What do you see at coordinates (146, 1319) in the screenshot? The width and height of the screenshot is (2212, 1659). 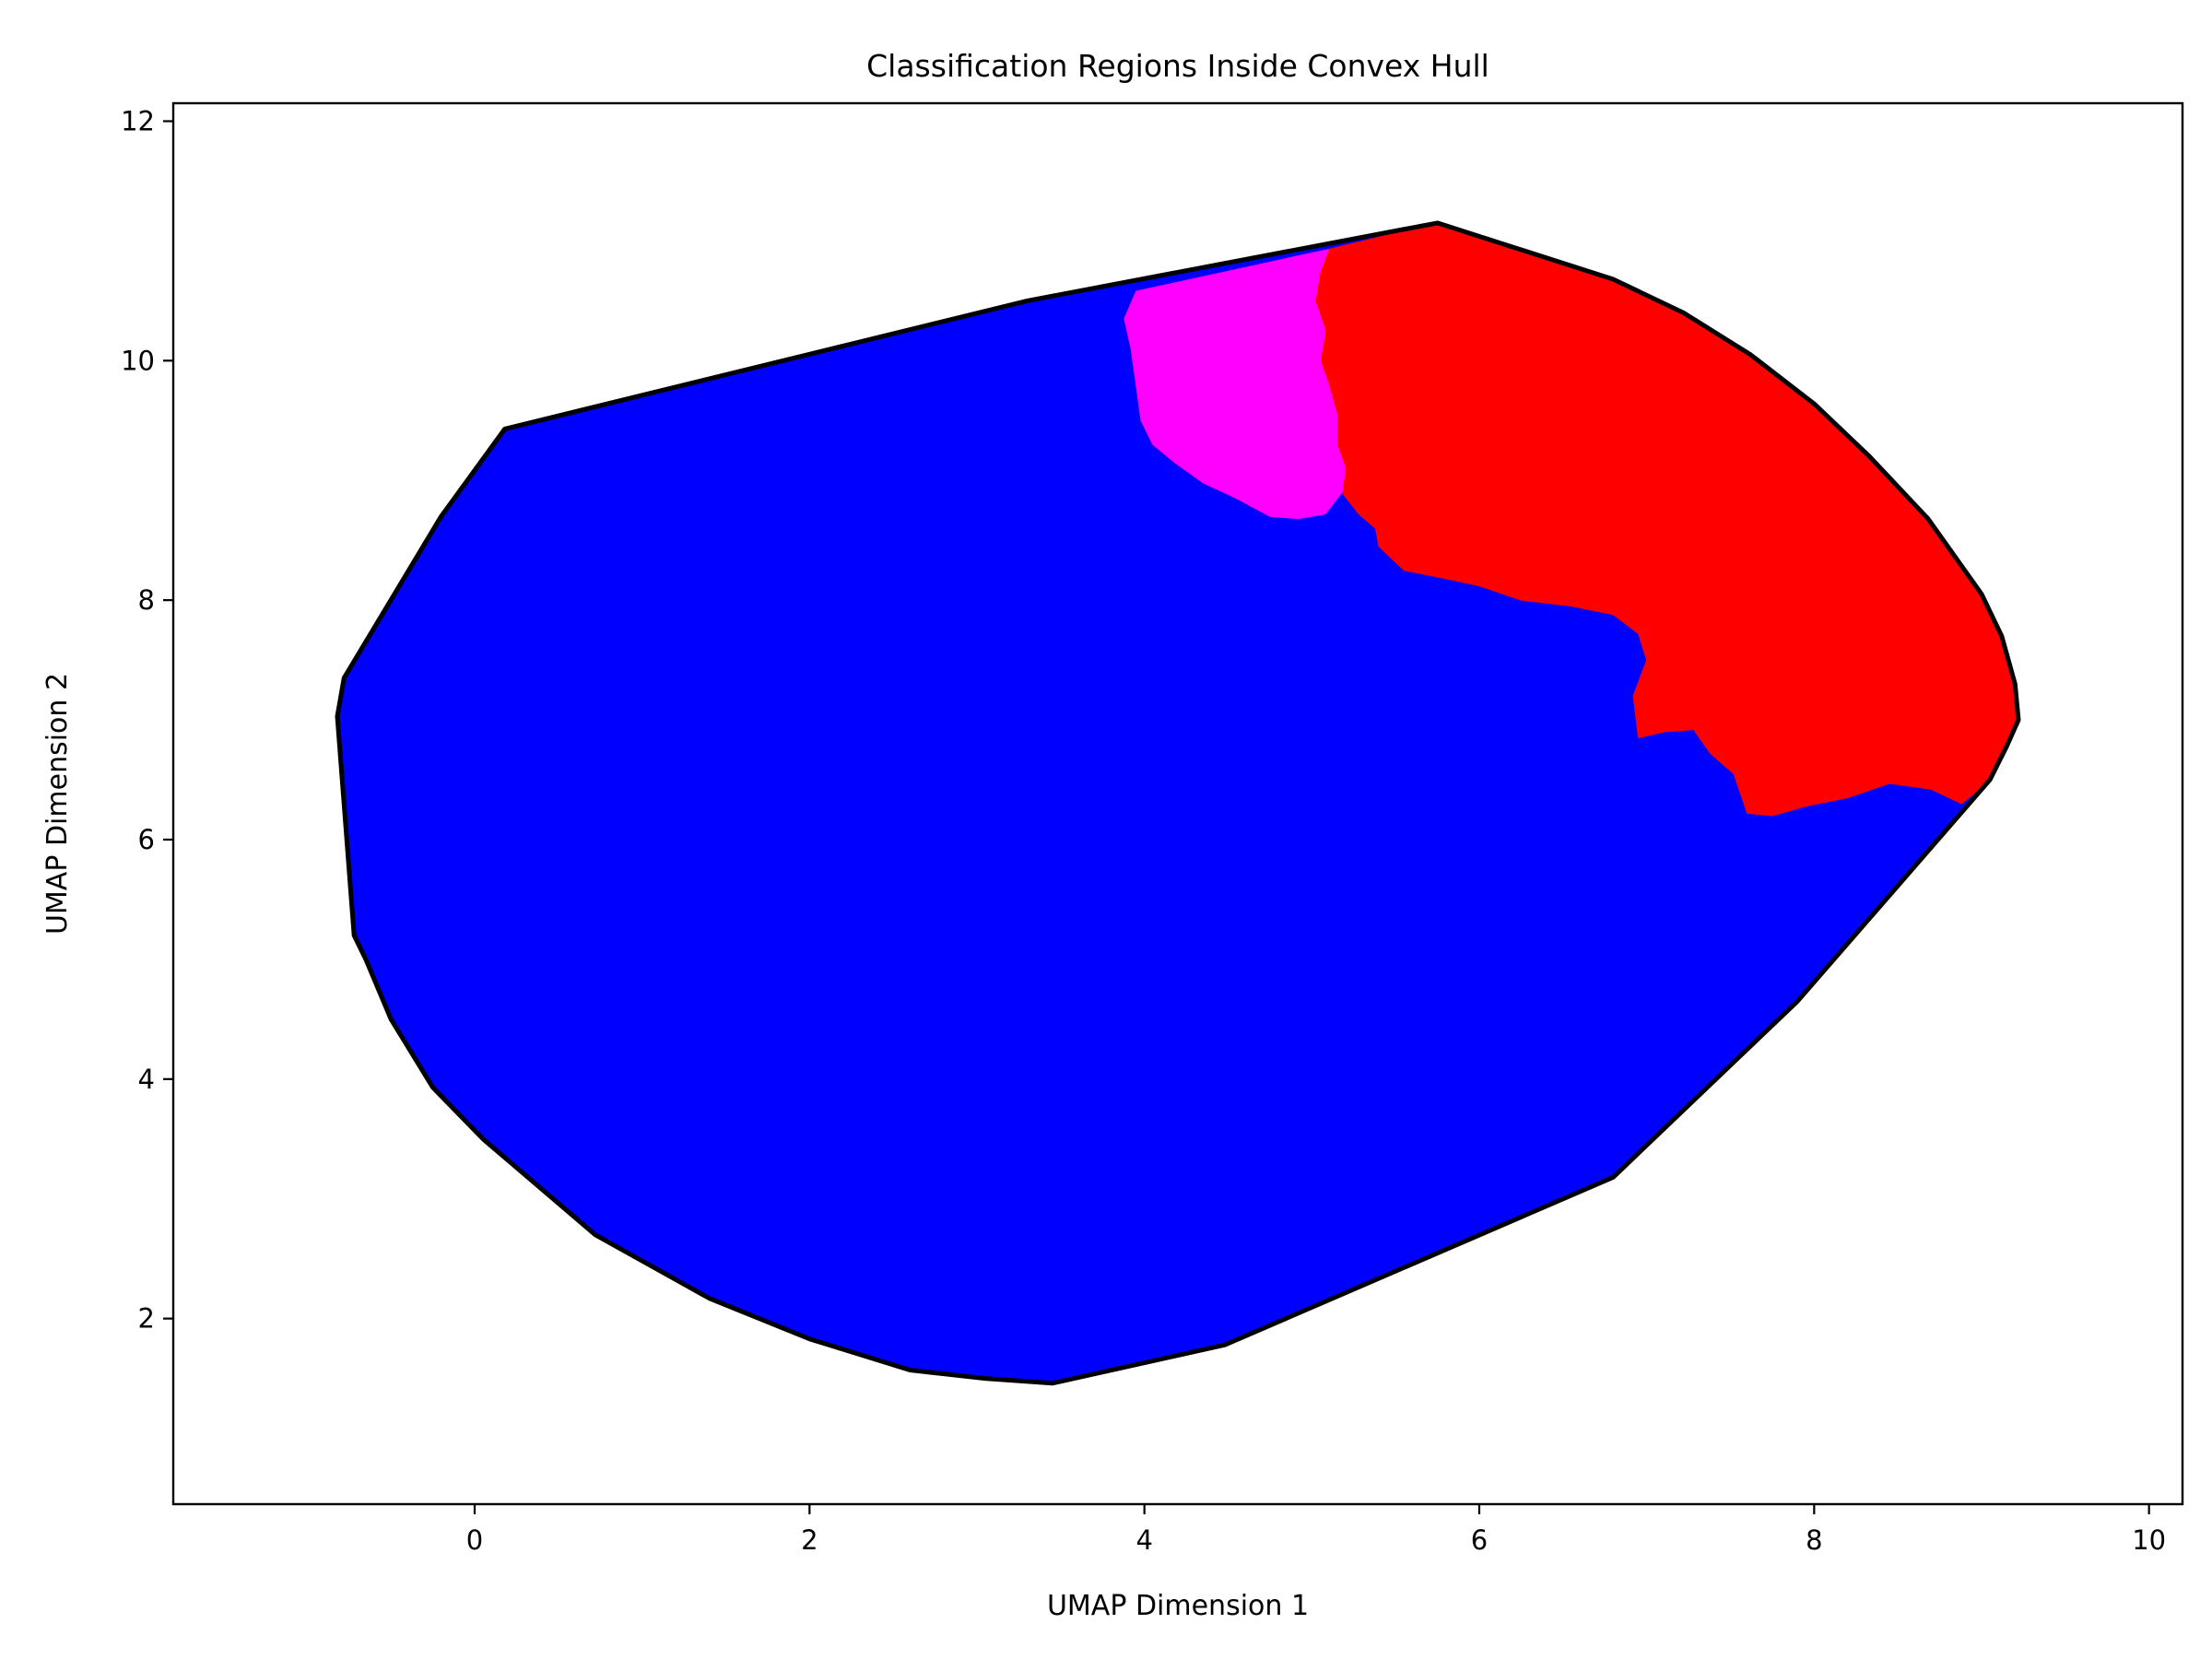 I see `y-tick-label: 2` at bounding box center [146, 1319].